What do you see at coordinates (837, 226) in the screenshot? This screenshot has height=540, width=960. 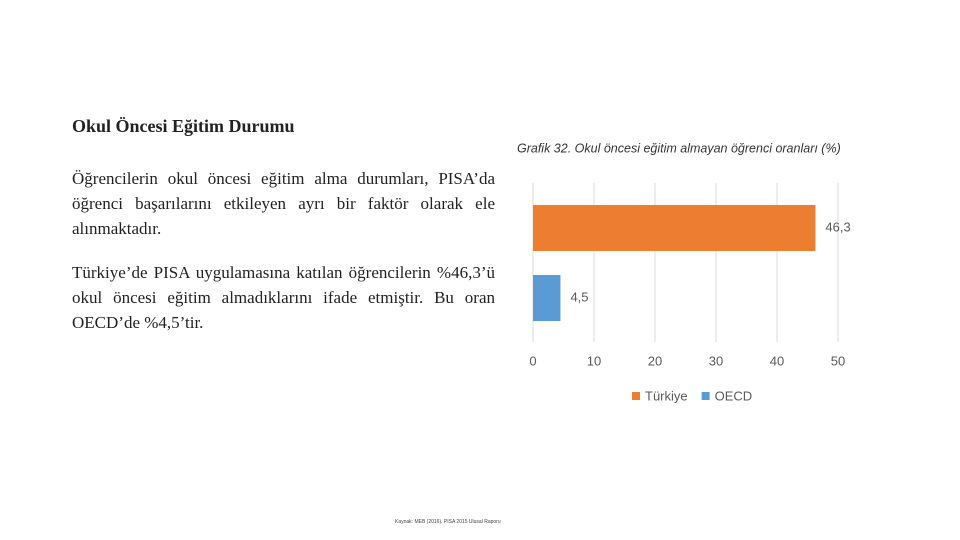 I see `value-label: 46,3` at bounding box center [837, 226].